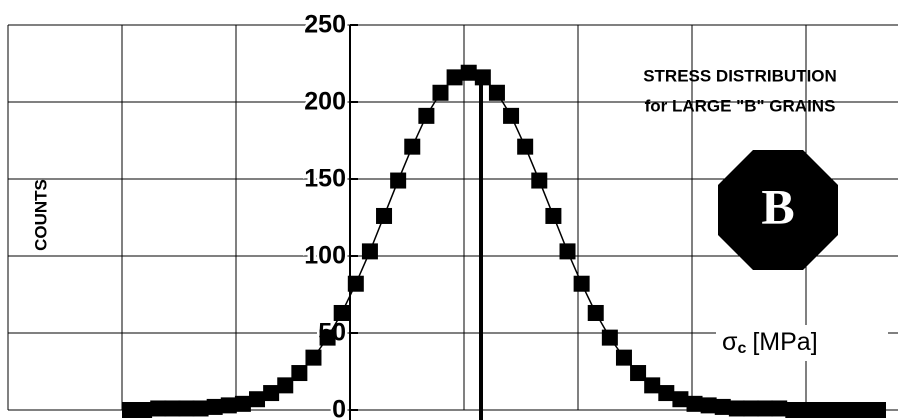 This screenshot has height=420, width=906. What do you see at coordinates (740, 75) in the screenshot?
I see `chart-title: STRESS DISTRIBUTION` at bounding box center [740, 75].